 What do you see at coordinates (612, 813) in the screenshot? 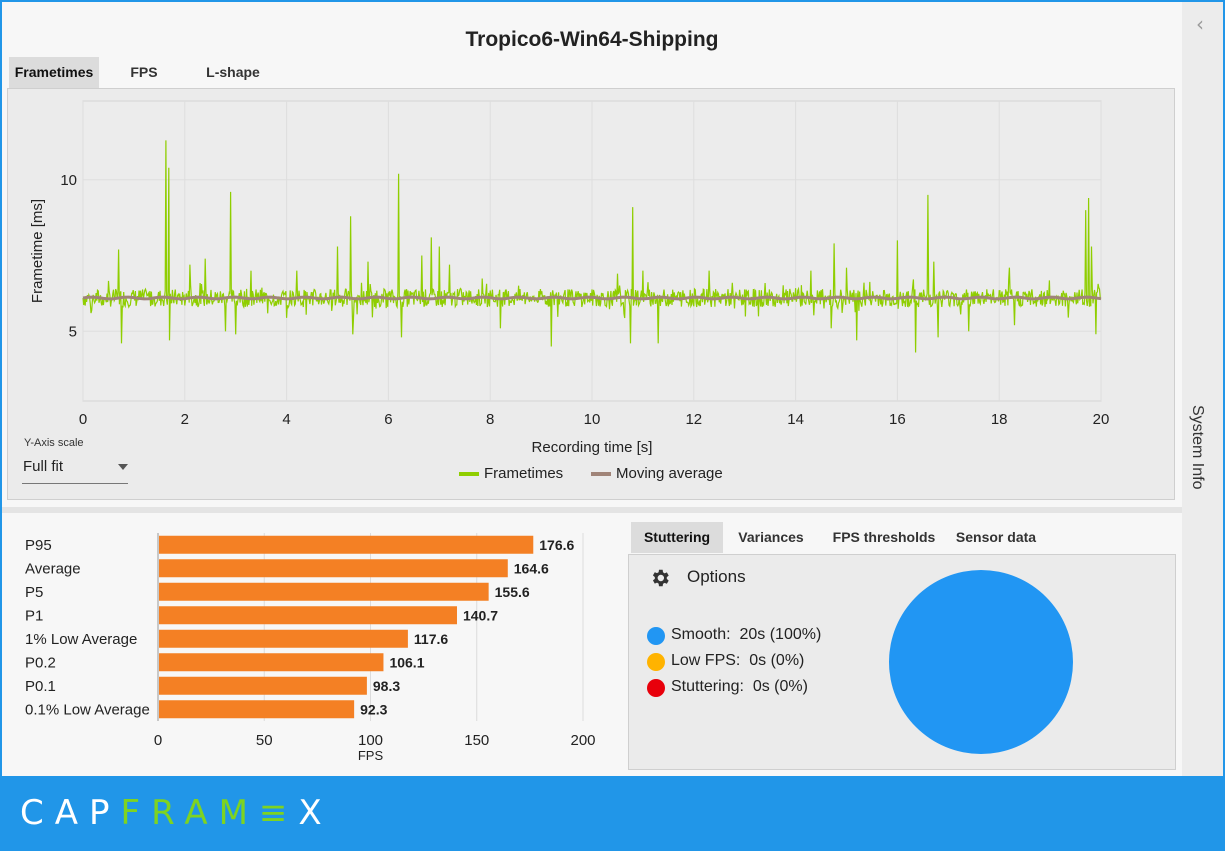
I see `footer-bar: CAPFRAM≡X` at bounding box center [612, 813].